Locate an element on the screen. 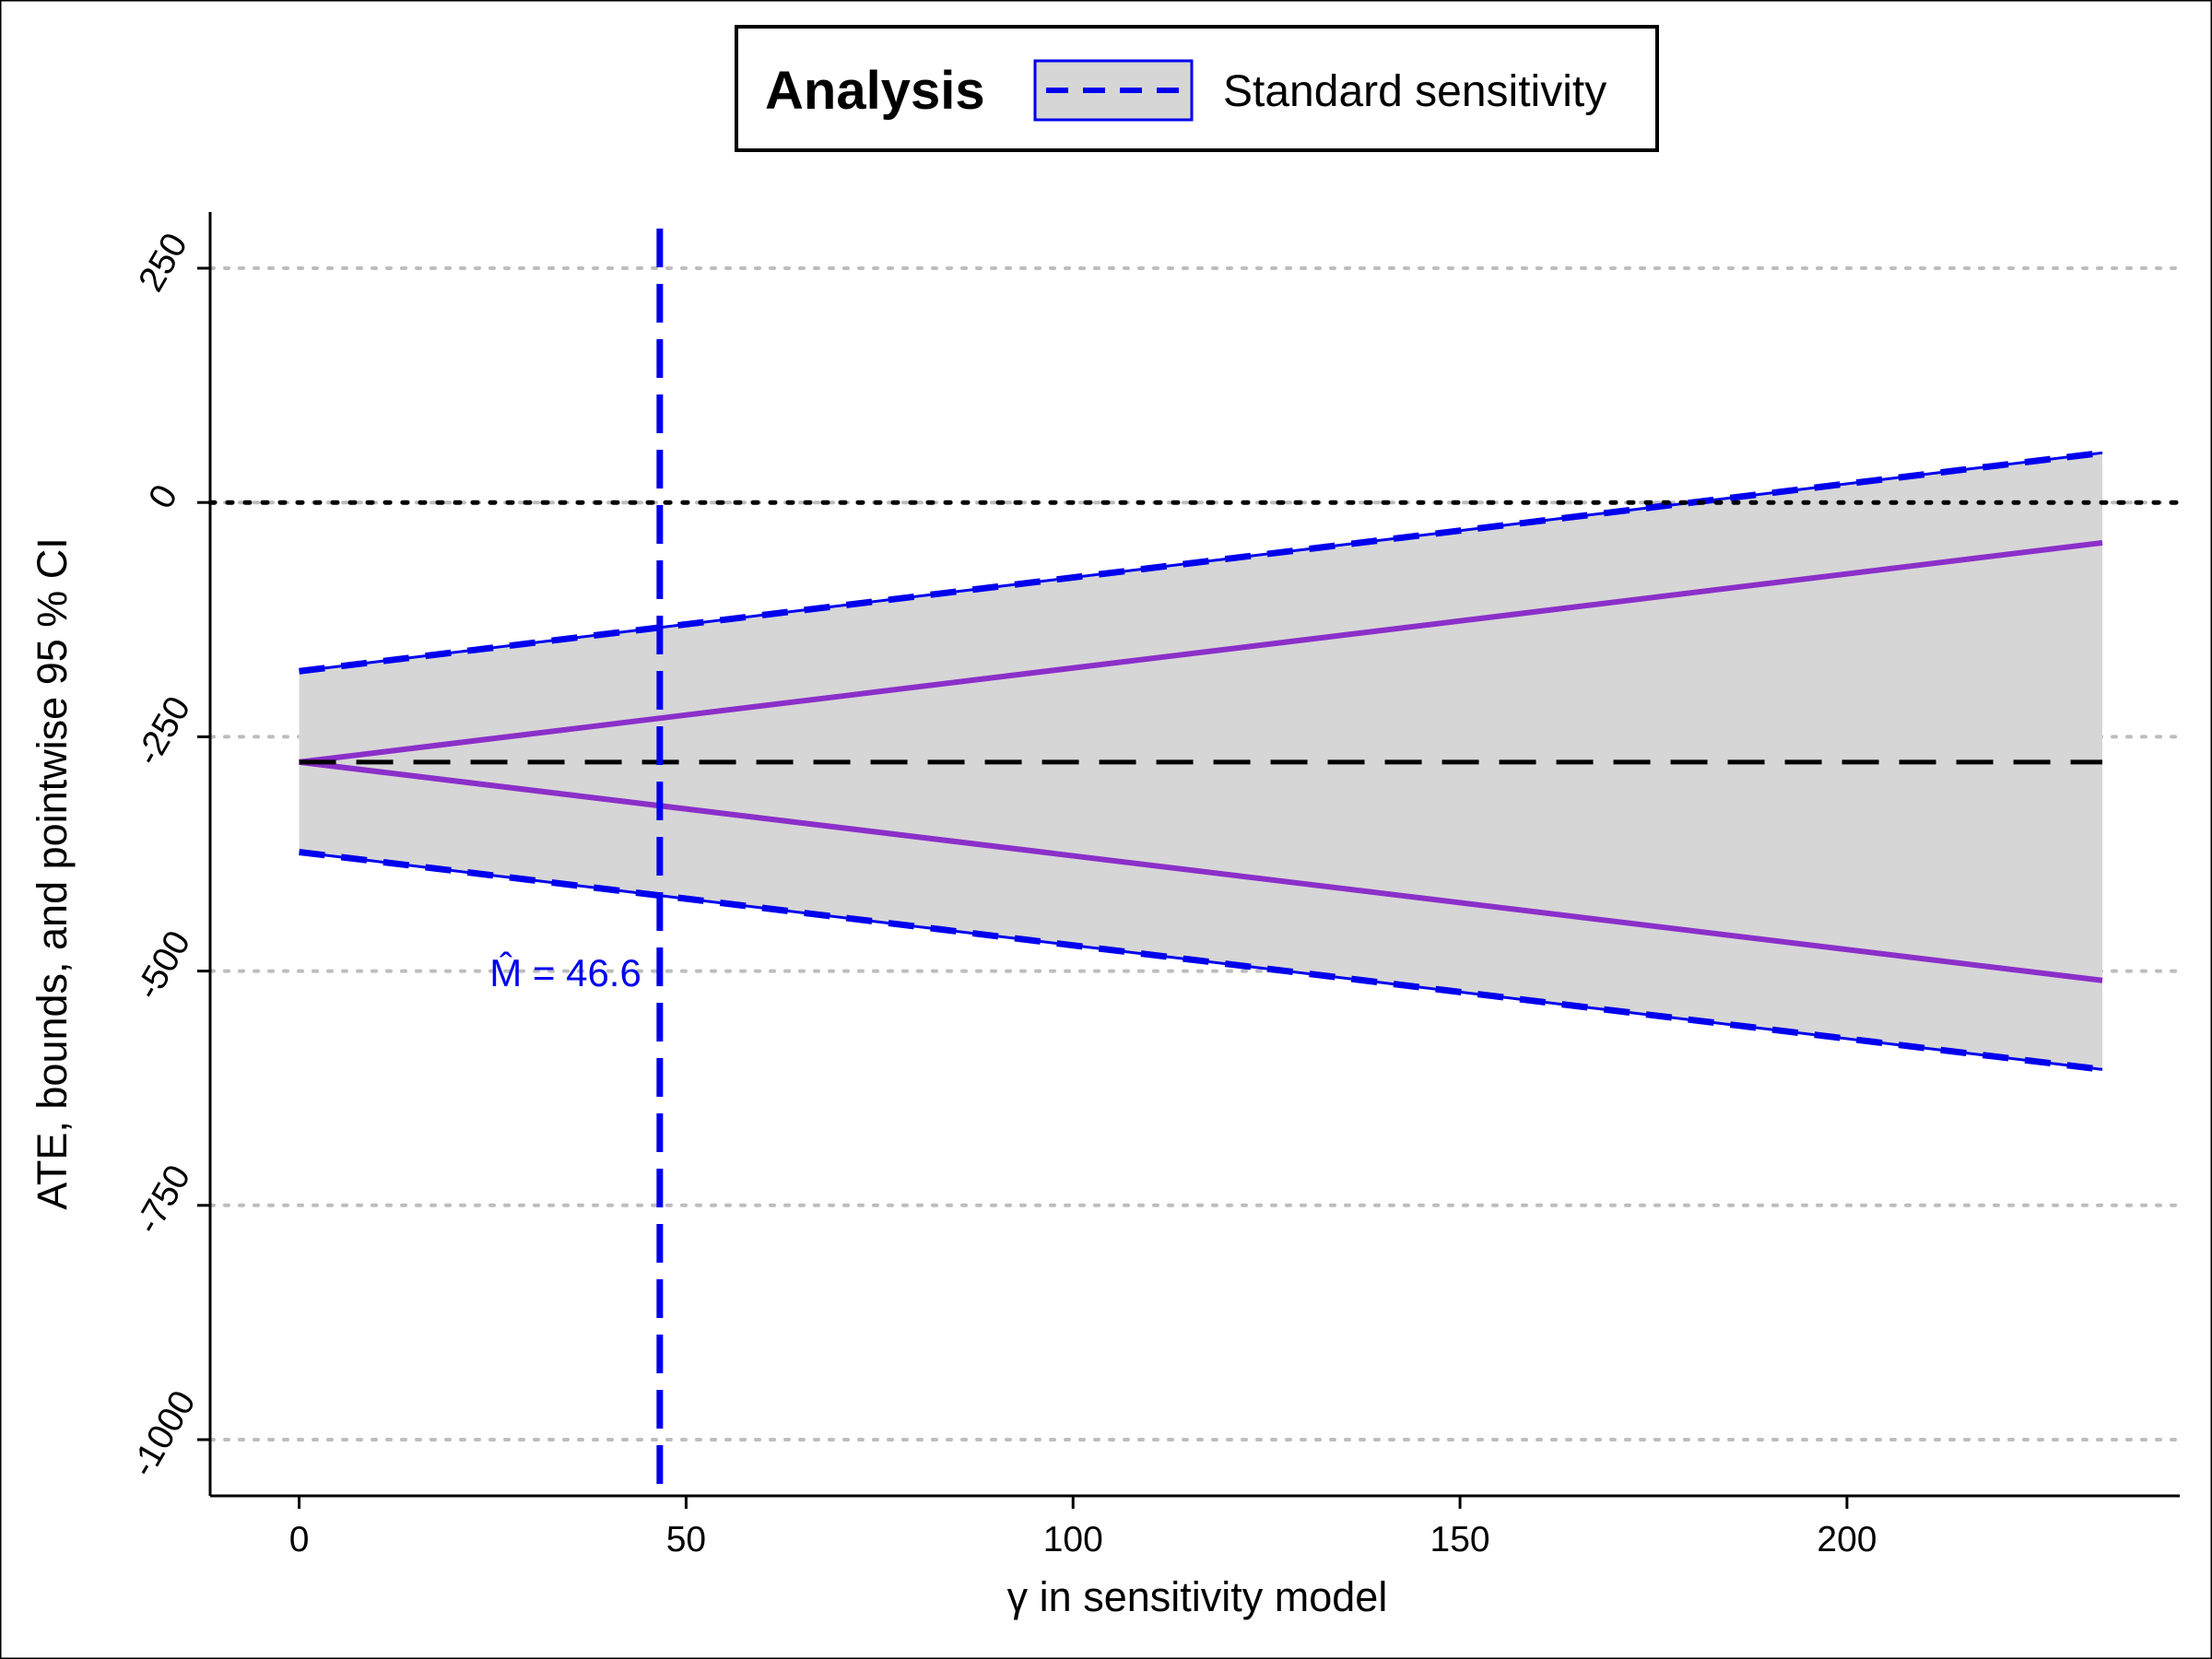  breakdown-label: M̂ = 46.6 is located at coordinates (565, 972).